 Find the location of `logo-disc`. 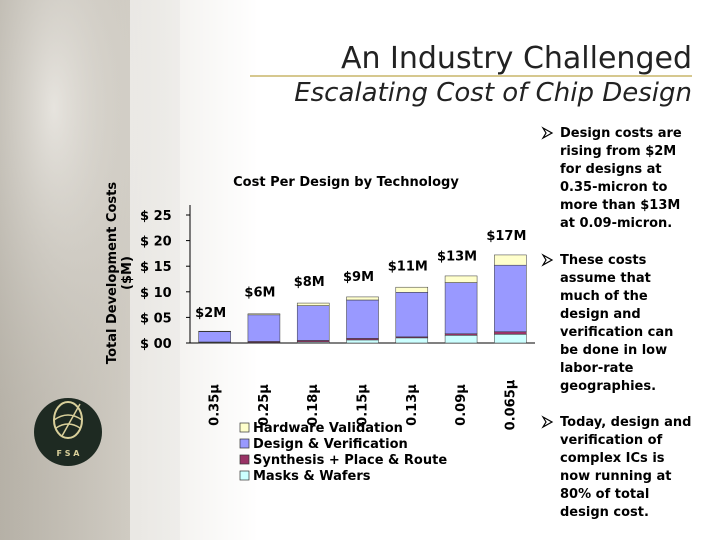

logo-disc is located at coordinates (68, 432).